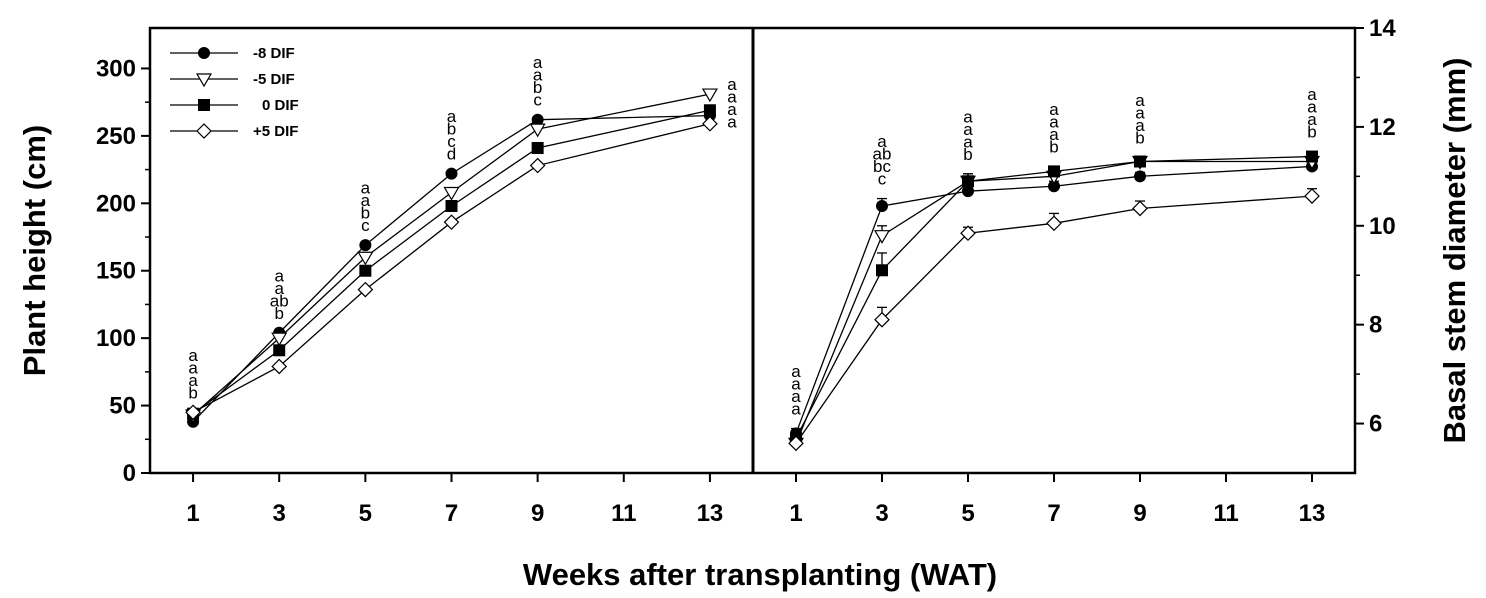 This screenshot has width=1486, height=598. I want to click on y-axis-title-plant-height: Plant height (cm), so click(34, 250).